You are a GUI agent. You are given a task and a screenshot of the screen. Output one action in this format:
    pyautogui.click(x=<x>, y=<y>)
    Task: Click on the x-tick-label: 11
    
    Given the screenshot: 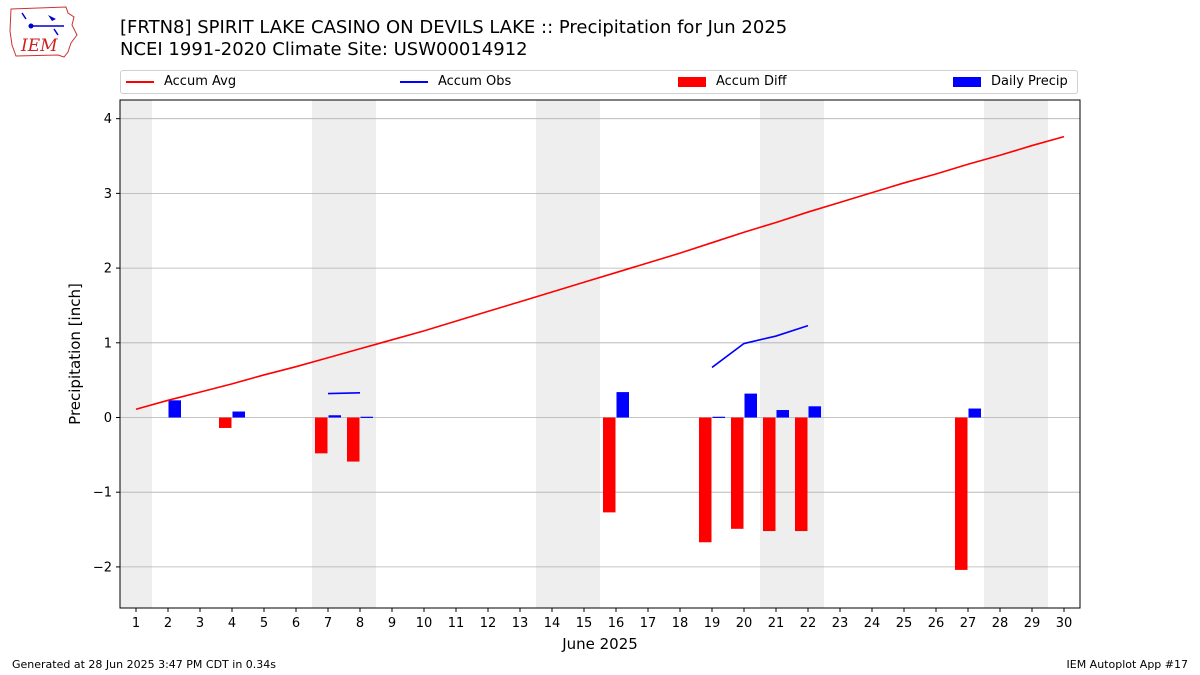 What is the action you would take?
    pyautogui.click(x=456, y=623)
    